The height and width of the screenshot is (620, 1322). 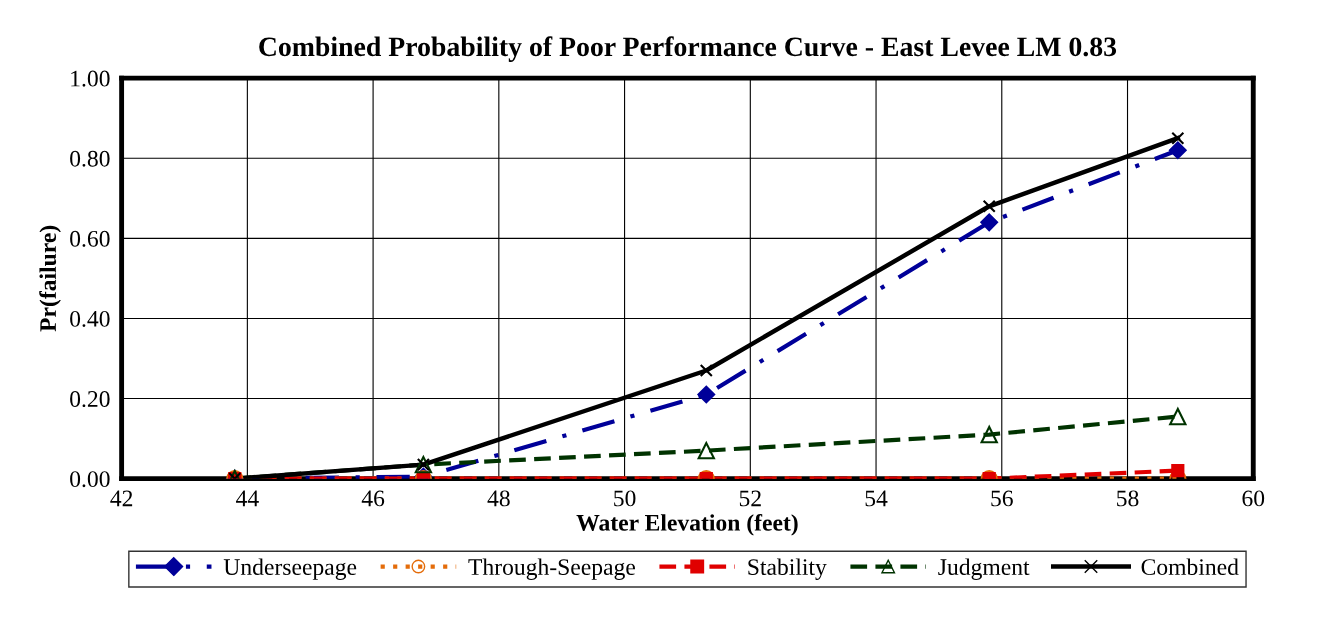 What do you see at coordinates (50, 278) in the screenshot?
I see `y-axis-title: Pr(failure)` at bounding box center [50, 278].